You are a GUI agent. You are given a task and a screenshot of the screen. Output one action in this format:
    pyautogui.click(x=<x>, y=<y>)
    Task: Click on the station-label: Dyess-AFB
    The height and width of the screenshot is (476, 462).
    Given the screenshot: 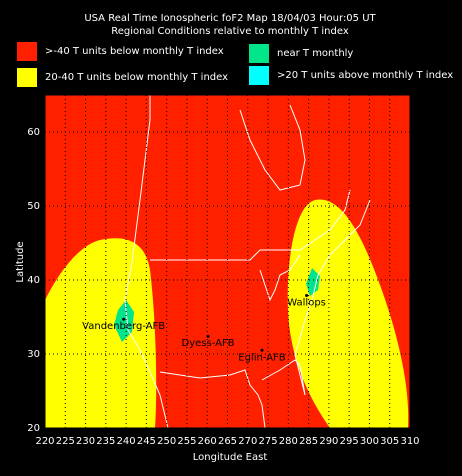 What is the action you would take?
    pyautogui.click(x=208, y=343)
    